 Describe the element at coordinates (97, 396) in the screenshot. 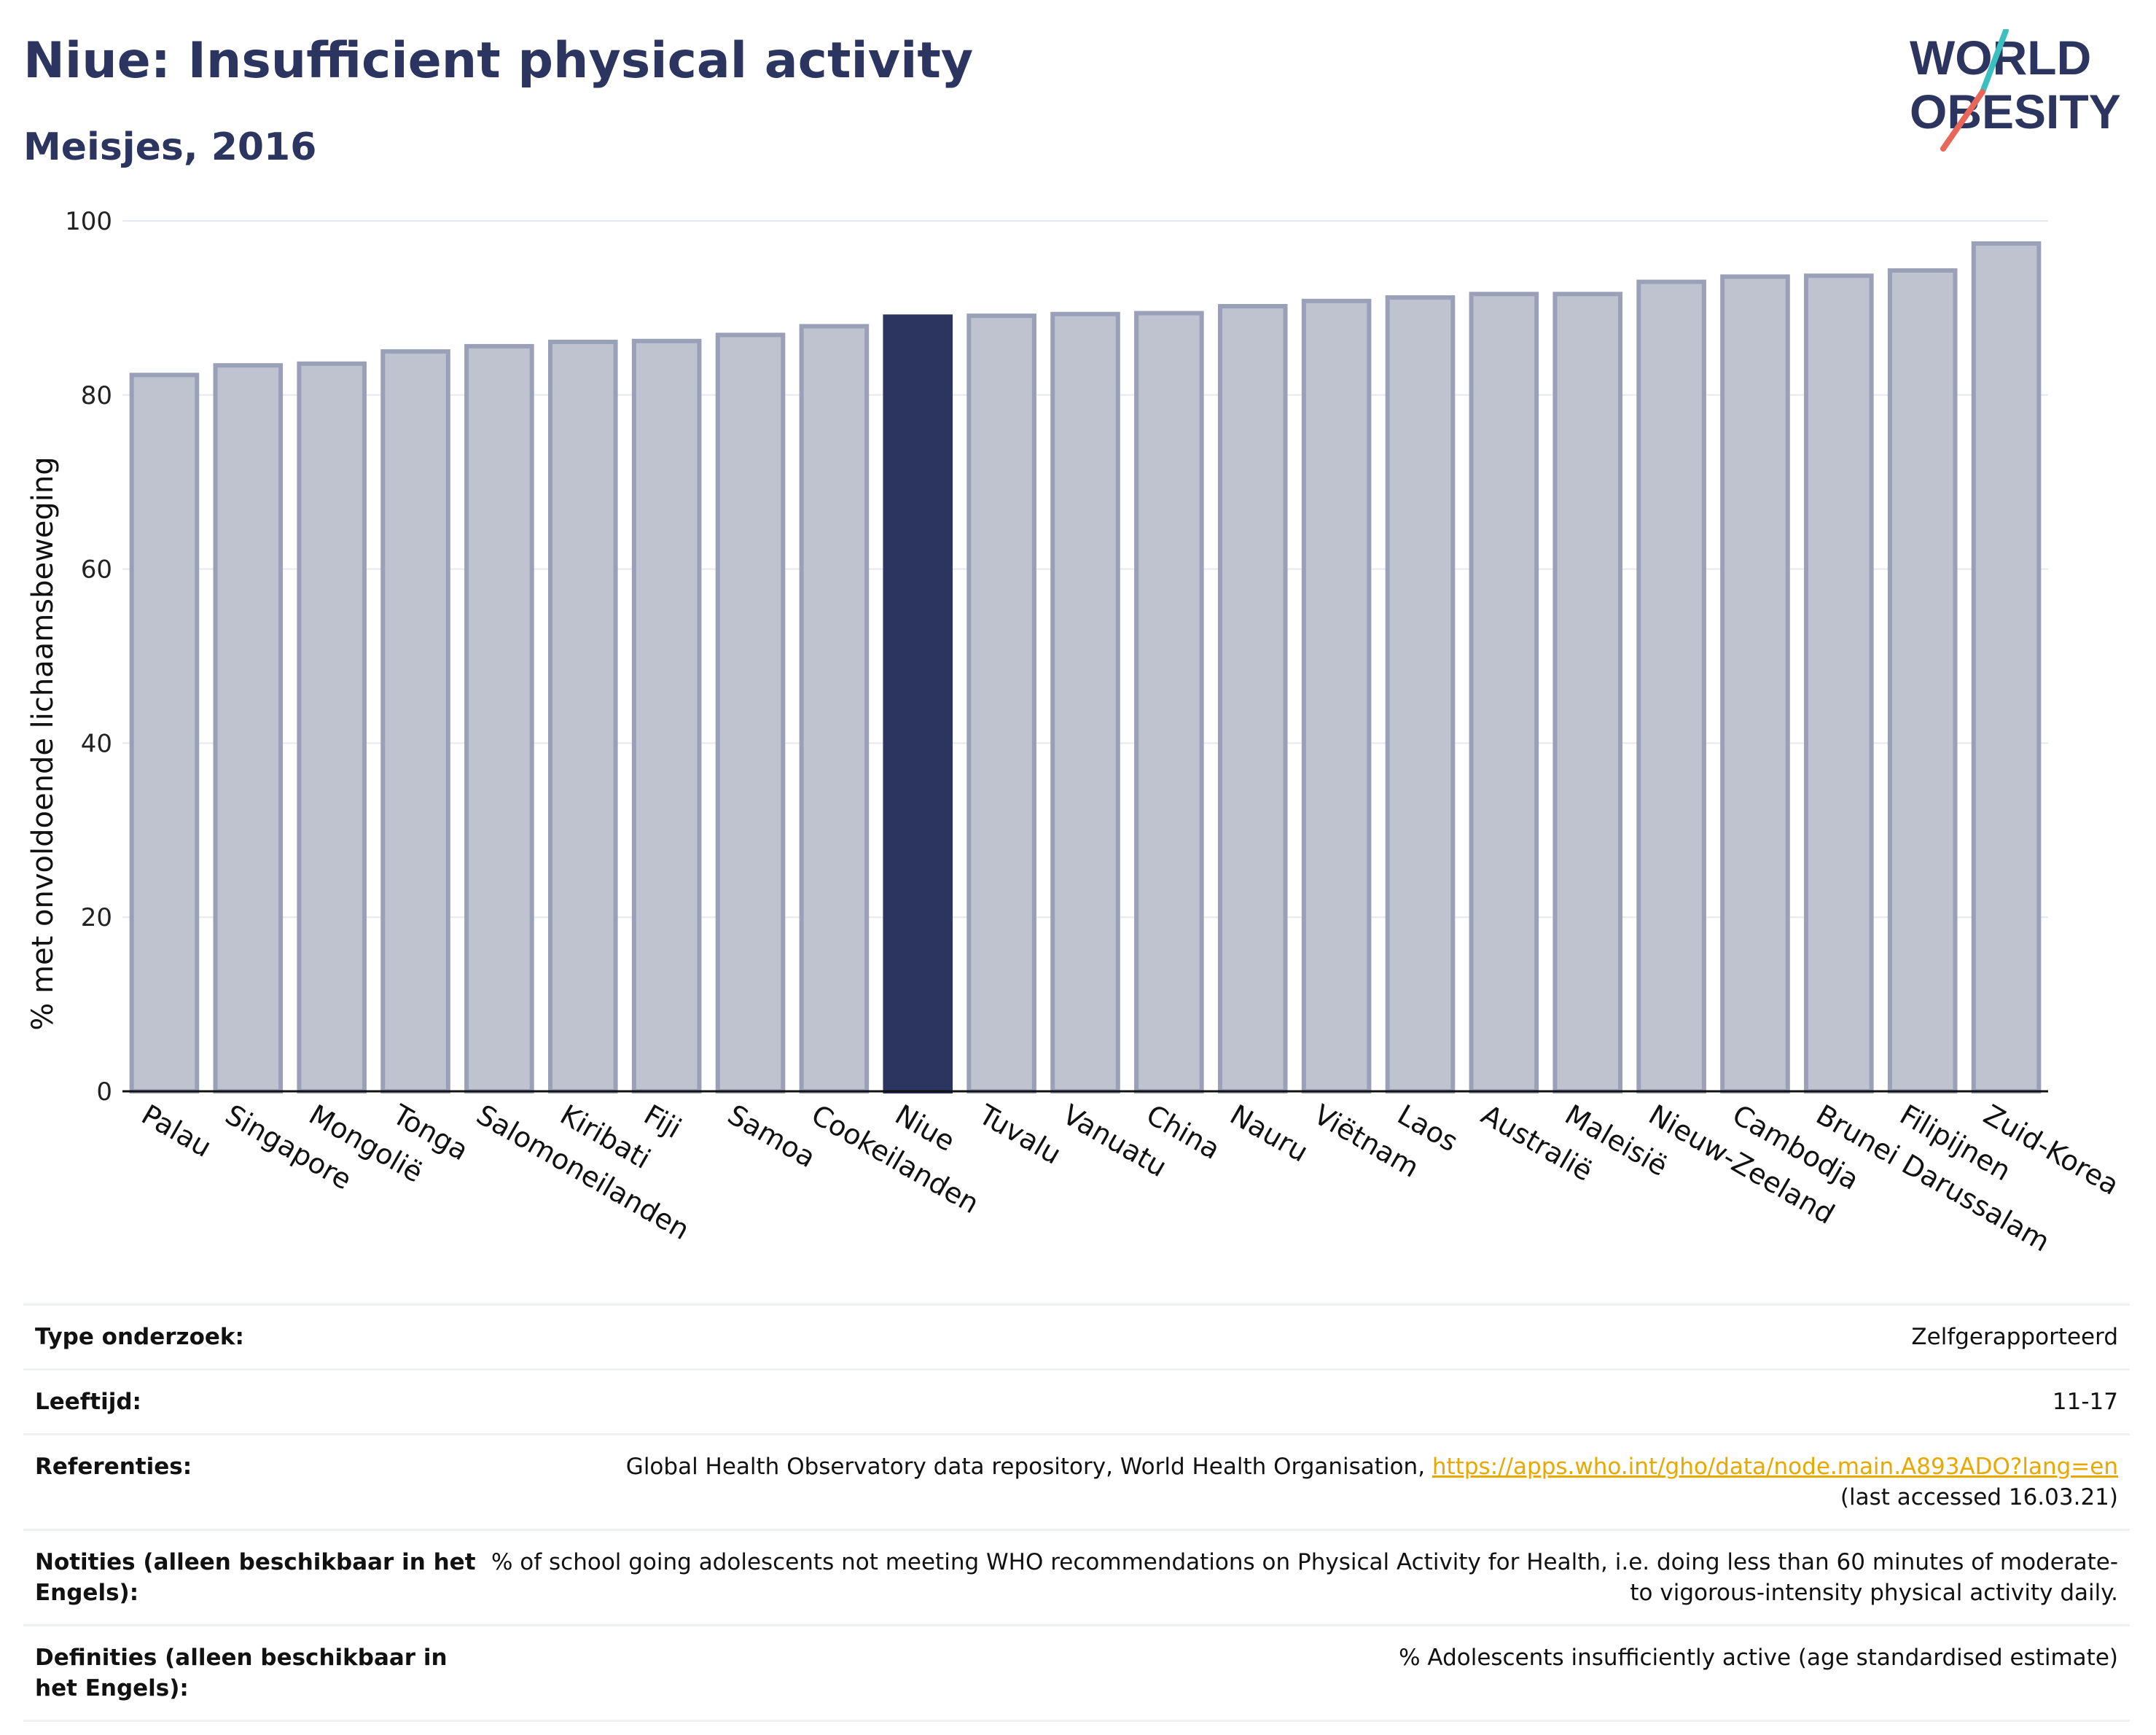

I see `y-tick-label: 80` at that location.